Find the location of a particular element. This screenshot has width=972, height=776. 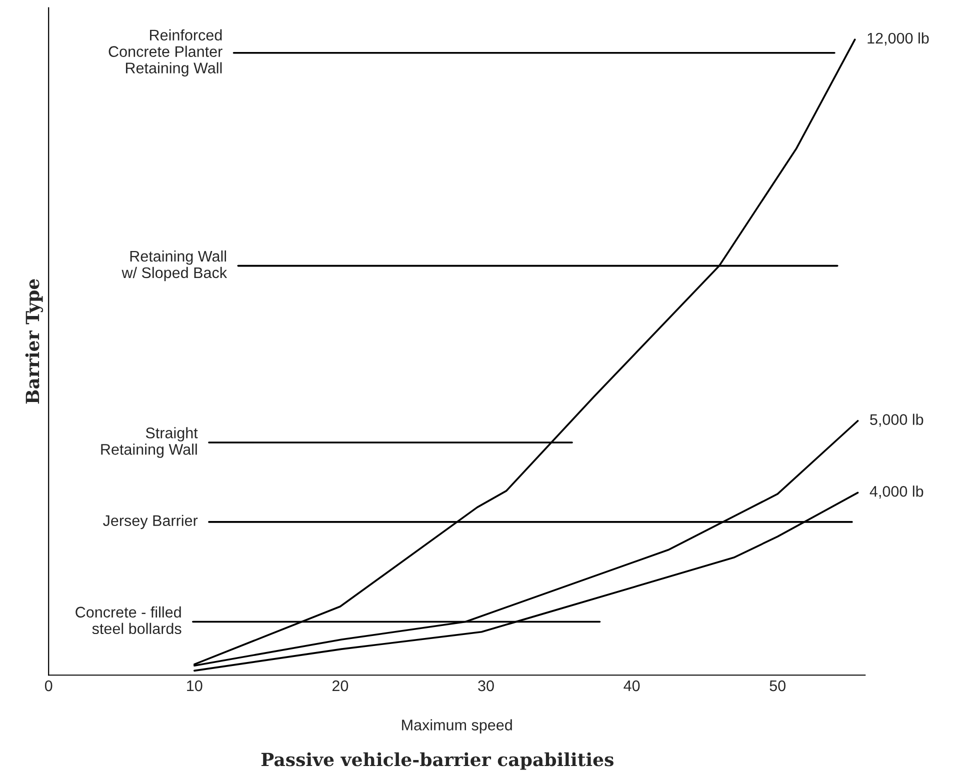

series-label: 4,000 lb is located at coordinates (897, 492).